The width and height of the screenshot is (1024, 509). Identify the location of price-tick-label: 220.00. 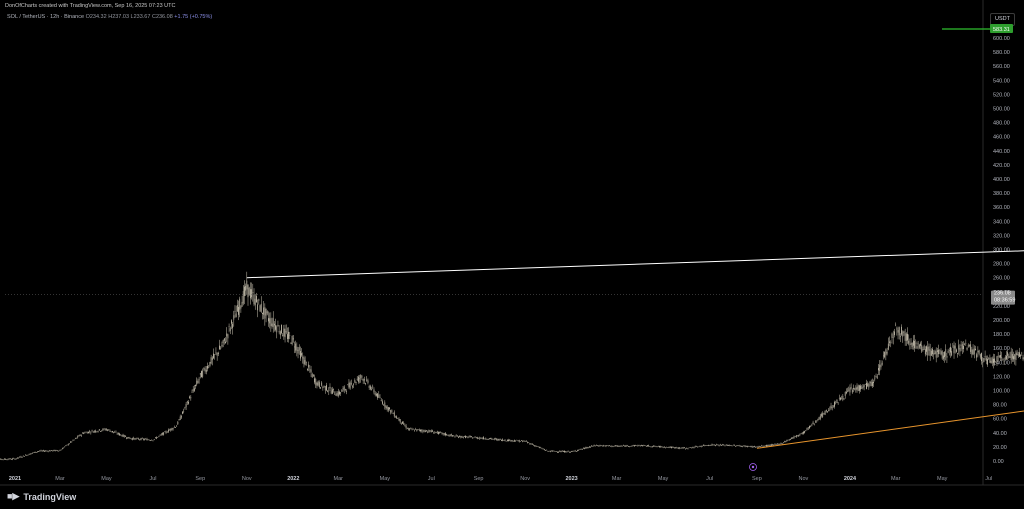
(1001, 307).